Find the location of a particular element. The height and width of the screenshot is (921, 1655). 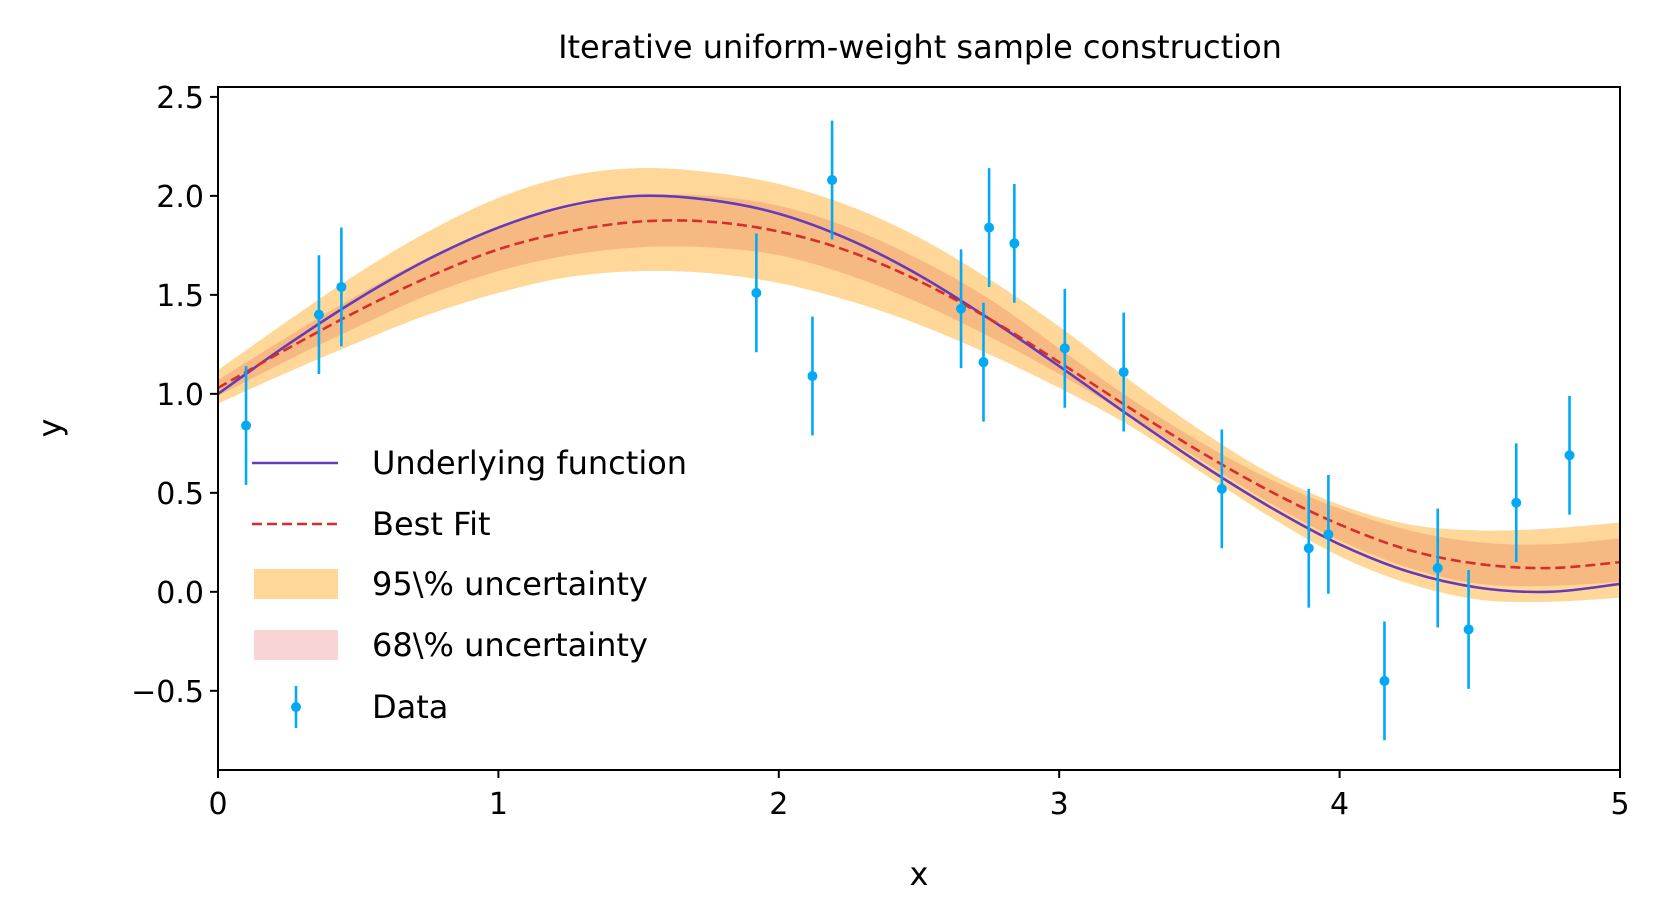

y-tick-label: 1.5 is located at coordinates (180, 296).